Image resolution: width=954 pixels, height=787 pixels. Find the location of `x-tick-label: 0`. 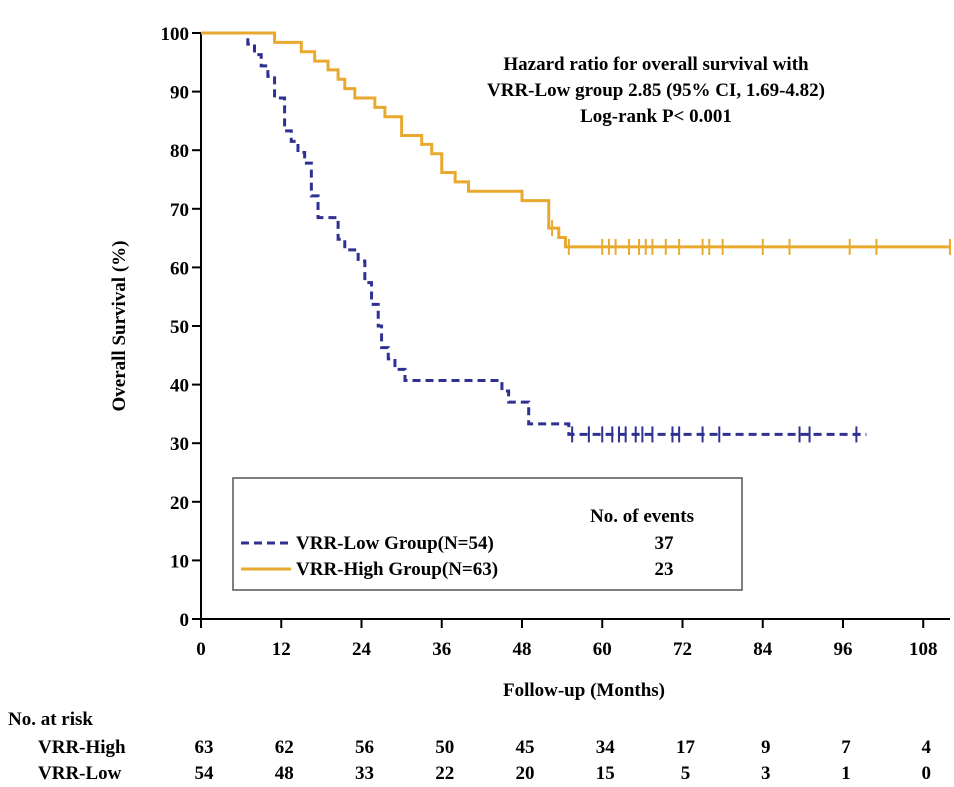

x-tick-label: 0 is located at coordinates (201, 649).